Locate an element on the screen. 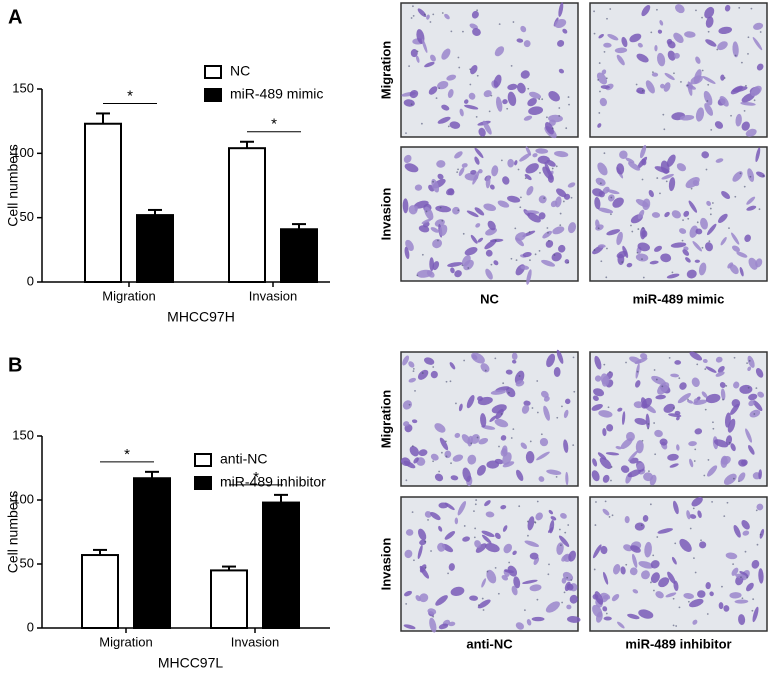  micrograph-row-label: Migration is located at coordinates (385, 419).